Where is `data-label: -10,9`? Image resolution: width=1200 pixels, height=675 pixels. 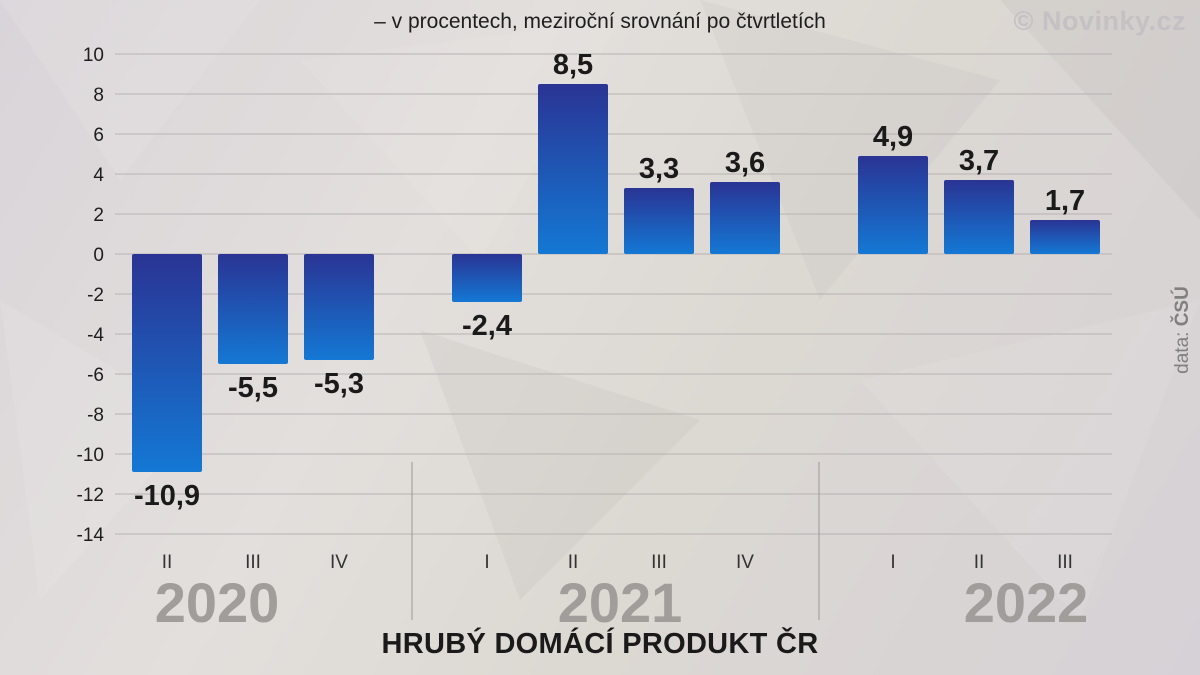 data-label: -10,9 is located at coordinates (167, 496).